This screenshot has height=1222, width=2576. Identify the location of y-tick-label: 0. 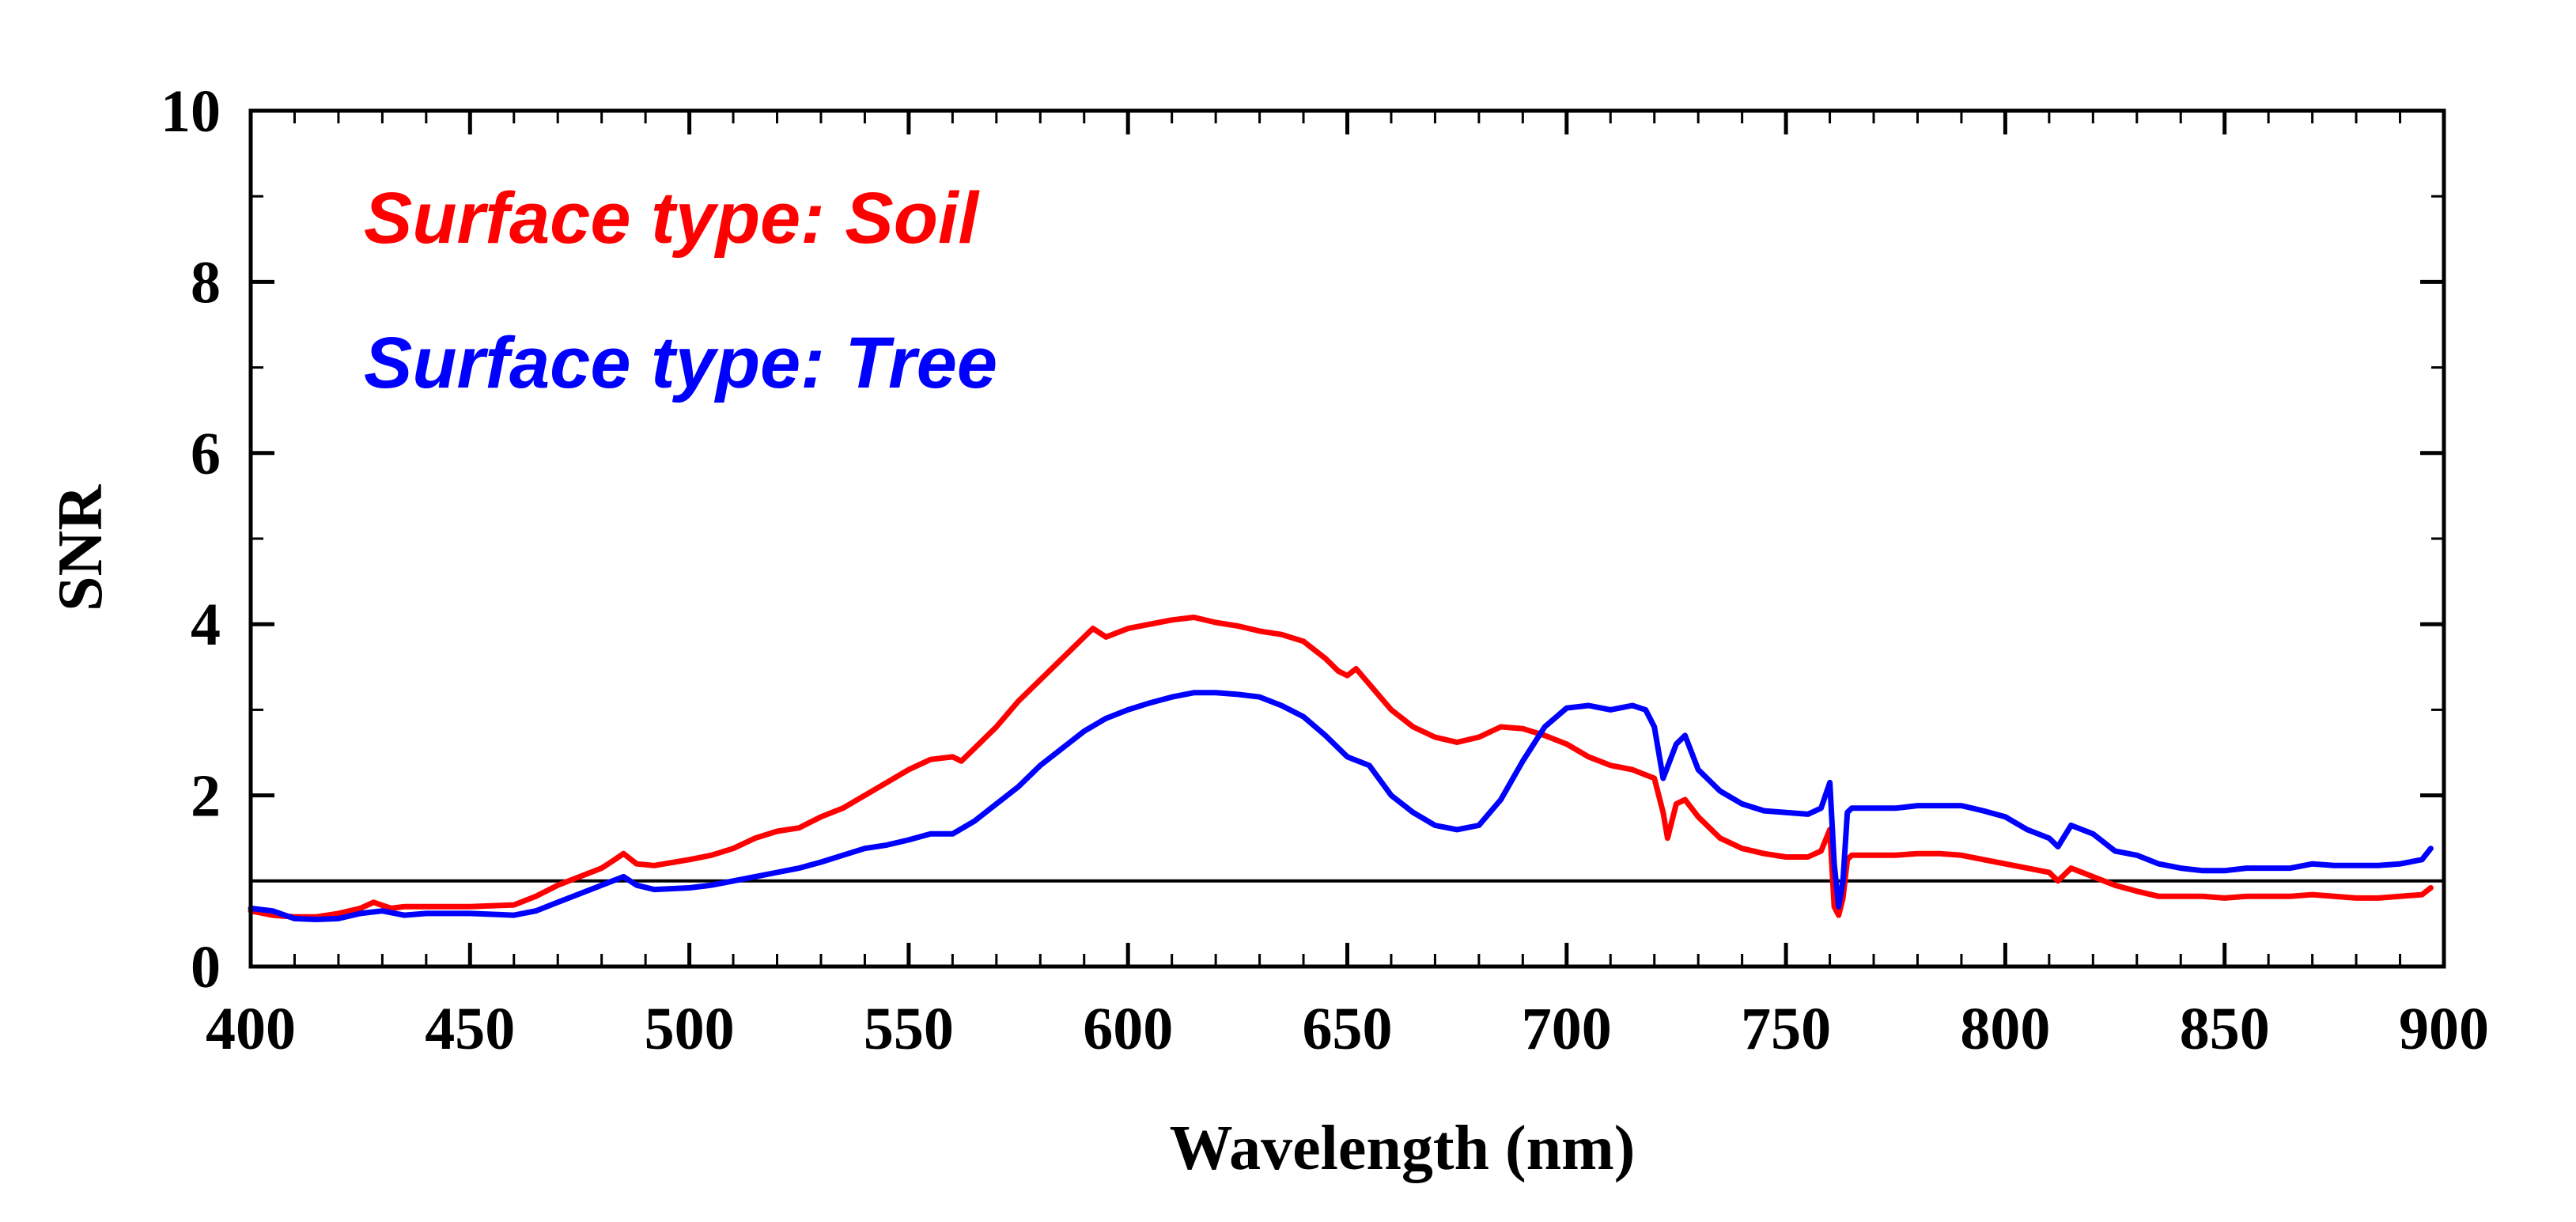
(206, 967).